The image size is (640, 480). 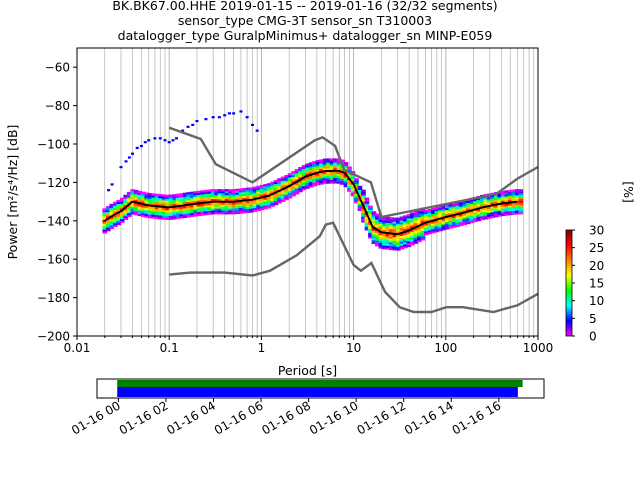 I want to click on timeline-tick-label: 01-16 10, so click(x=334, y=417).